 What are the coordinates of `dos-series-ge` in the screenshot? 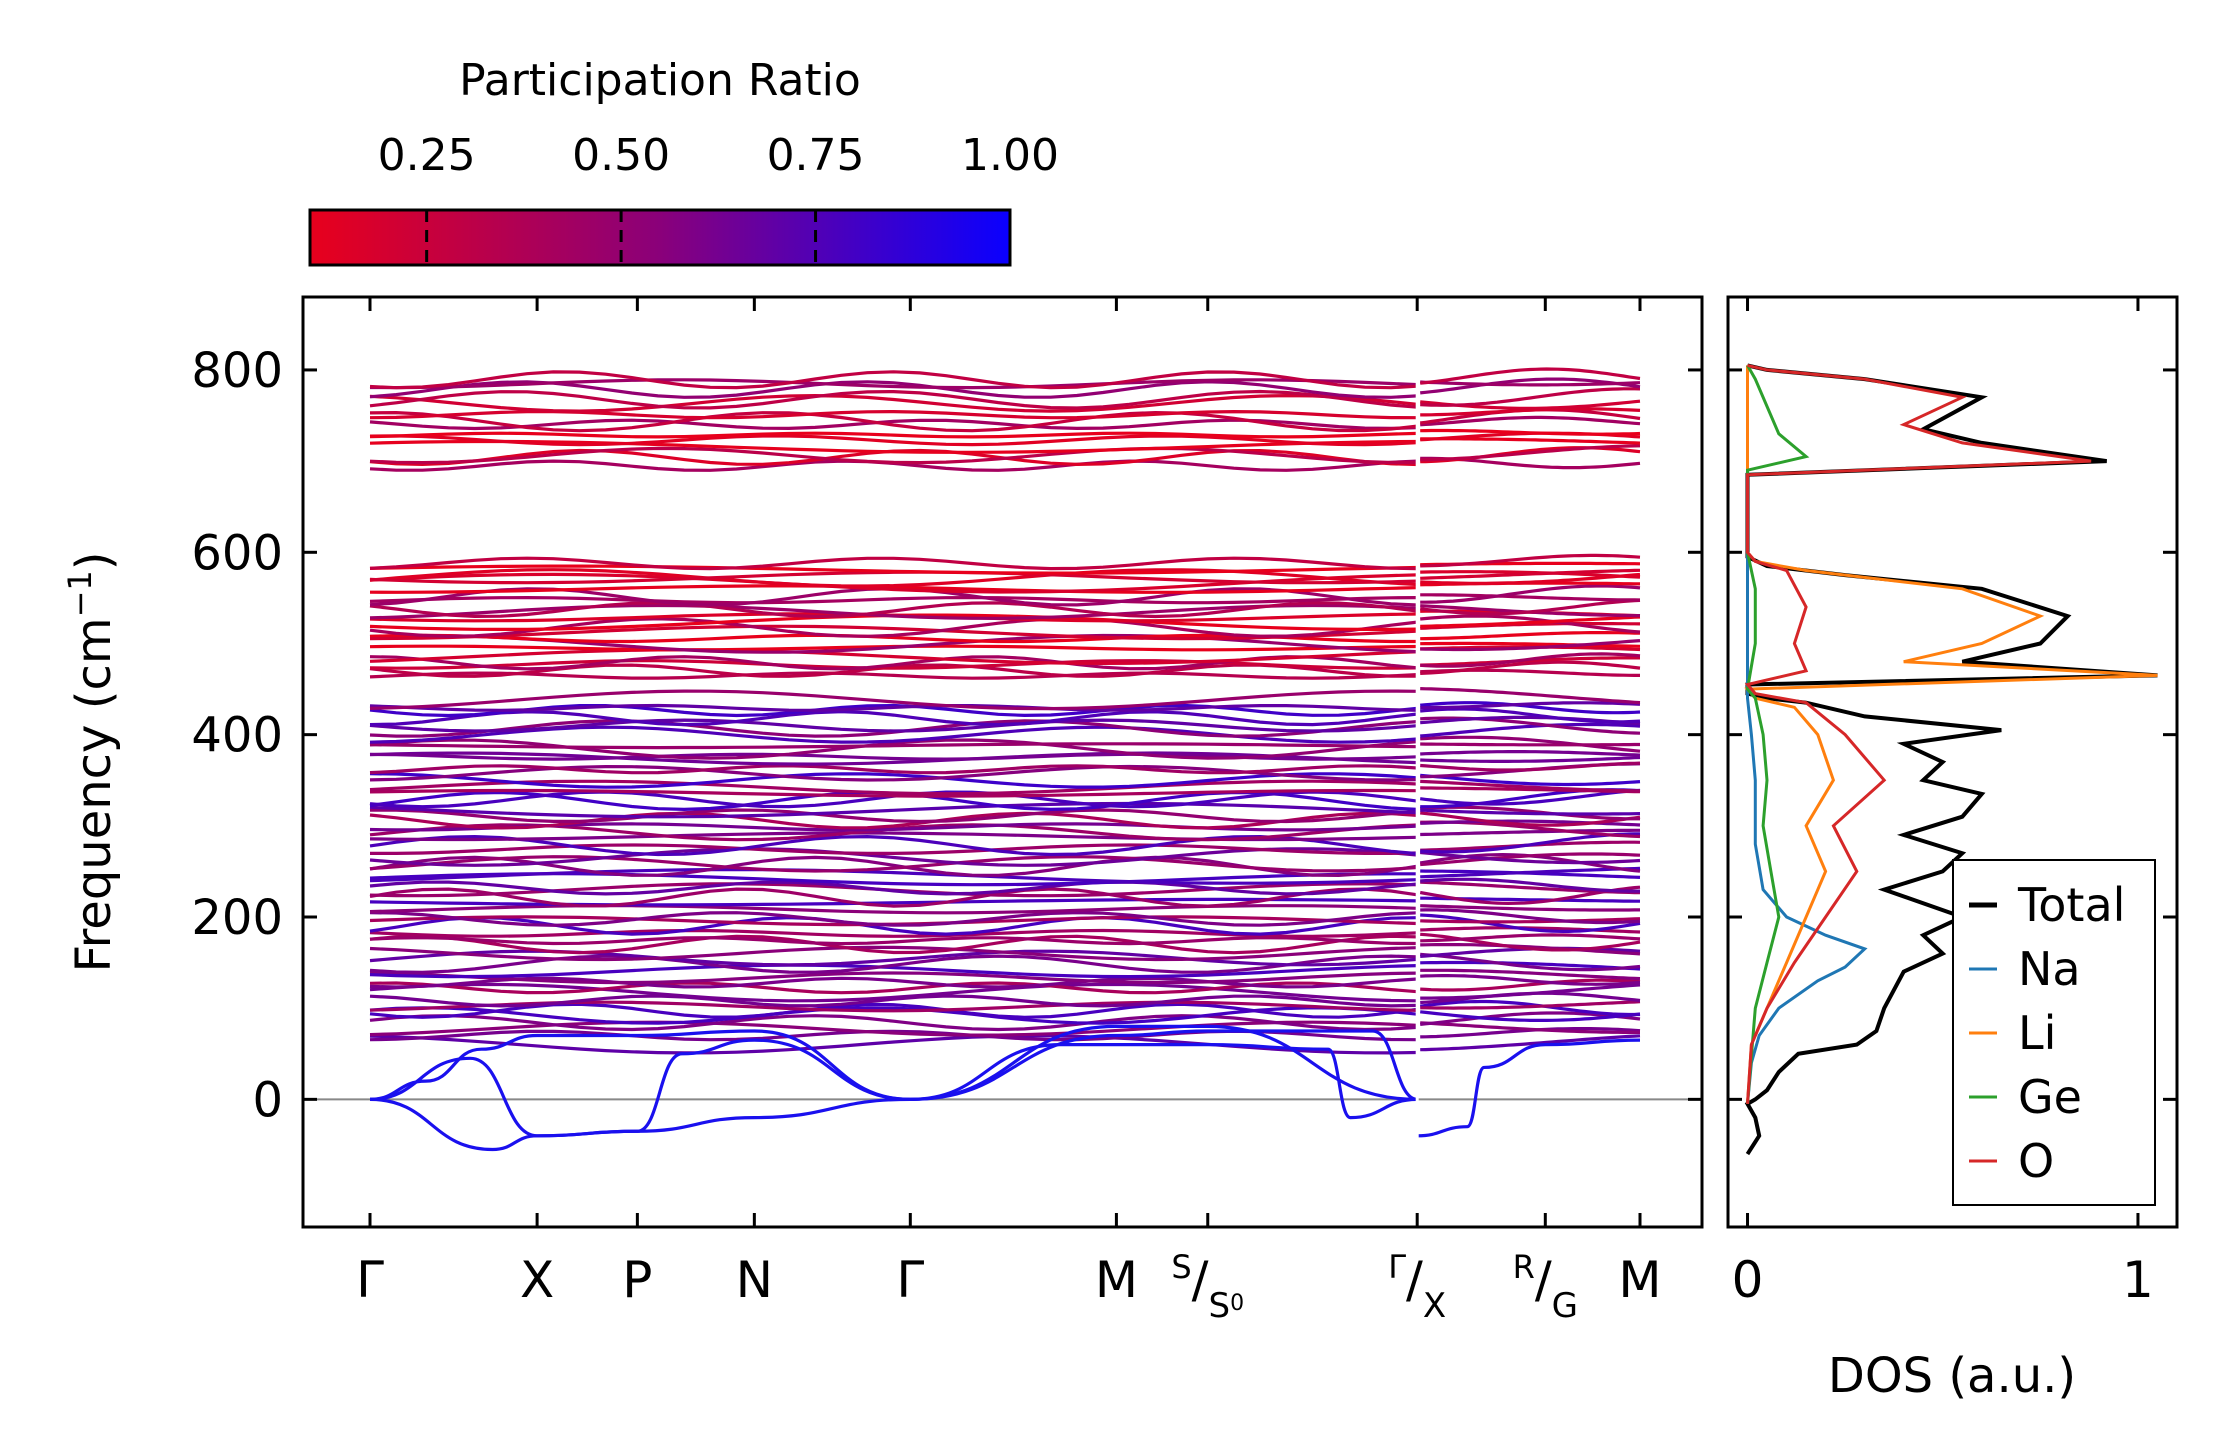 It's located at (1777, 734).